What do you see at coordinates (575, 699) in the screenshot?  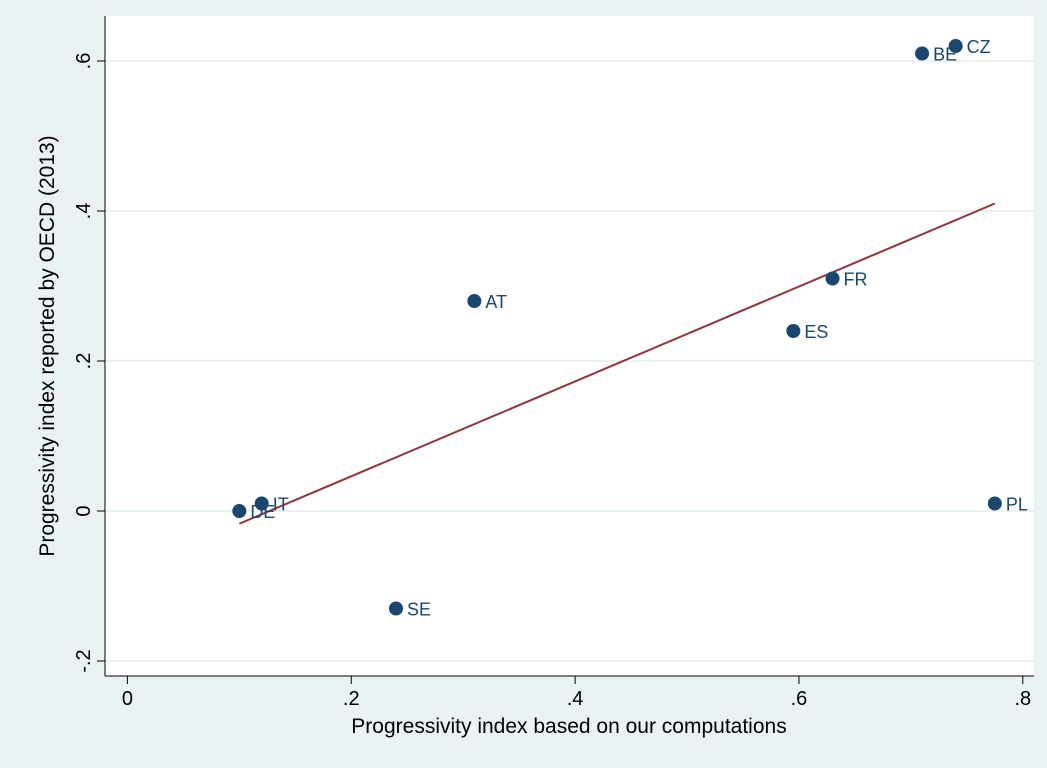 I see `x-tick-label: .4` at bounding box center [575, 699].